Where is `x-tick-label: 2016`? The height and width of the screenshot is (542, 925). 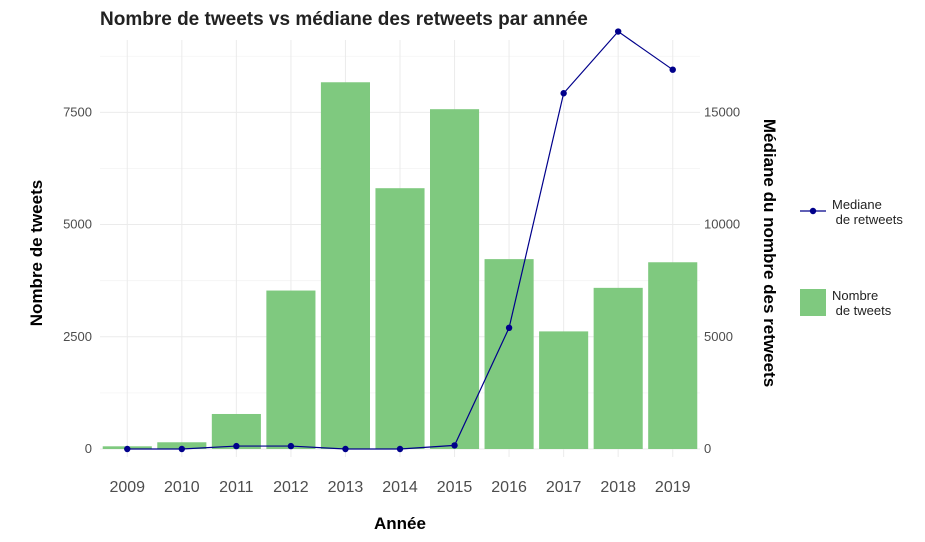 x-tick-label: 2016 is located at coordinates (509, 487).